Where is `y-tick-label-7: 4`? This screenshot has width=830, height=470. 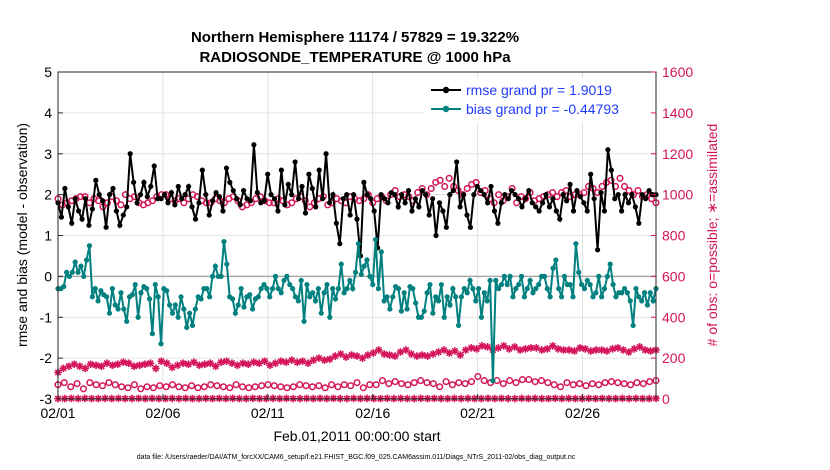 y-tick-label-7: 4 is located at coordinates (48, 113).